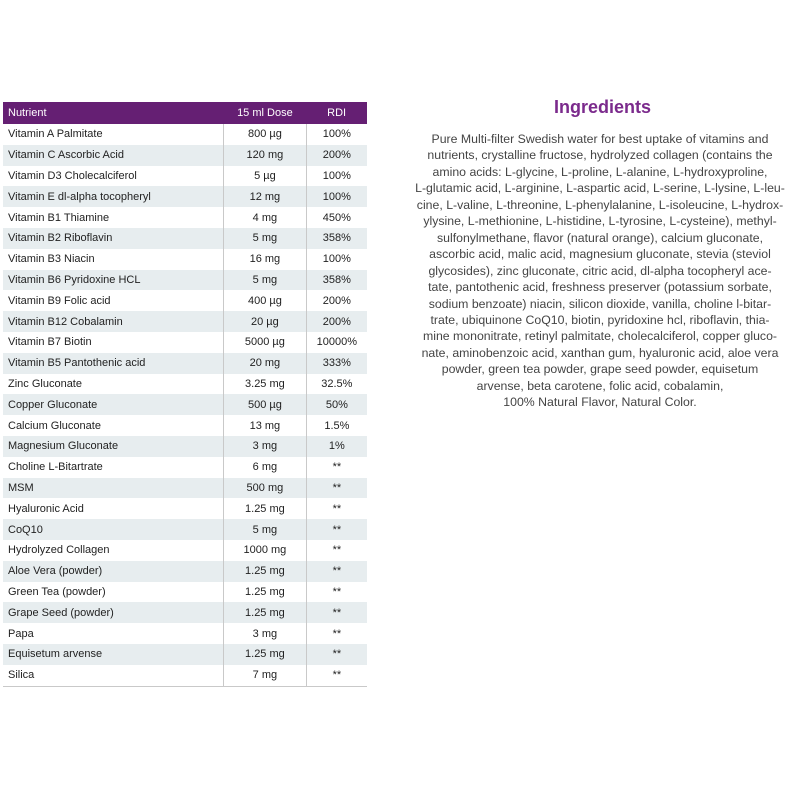 The image size is (800, 800). I want to click on table-cell: Vitamin C Ascorbic Acid, so click(114, 155).